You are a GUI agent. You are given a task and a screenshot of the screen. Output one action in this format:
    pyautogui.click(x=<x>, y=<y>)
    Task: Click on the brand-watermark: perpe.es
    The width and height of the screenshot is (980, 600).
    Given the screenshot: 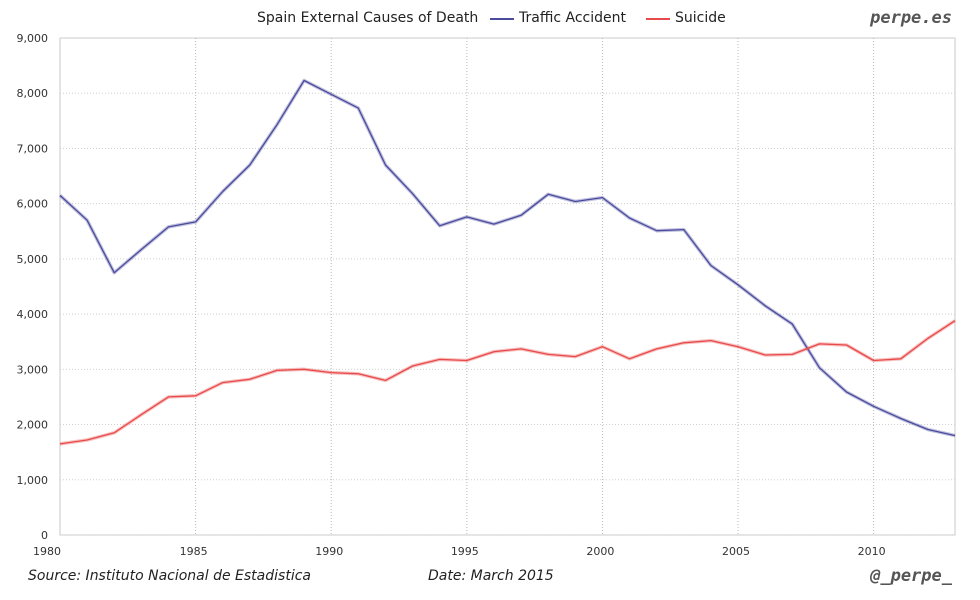 What is the action you would take?
    pyautogui.click(x=911, y=18)
    